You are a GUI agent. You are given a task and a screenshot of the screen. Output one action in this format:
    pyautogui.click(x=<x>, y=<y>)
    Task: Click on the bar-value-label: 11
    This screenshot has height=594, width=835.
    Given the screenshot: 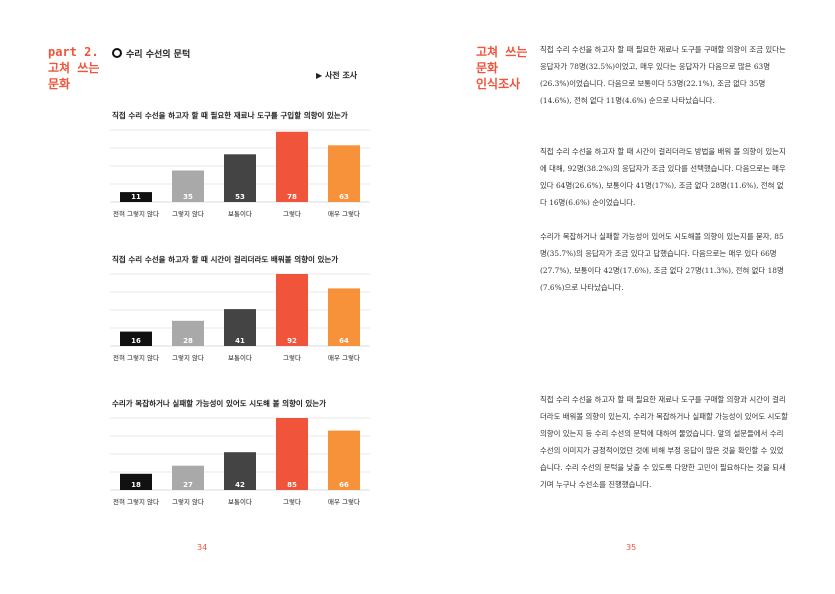 What is the action you would take?
    pyautogui.click(x=136, y=197)
    